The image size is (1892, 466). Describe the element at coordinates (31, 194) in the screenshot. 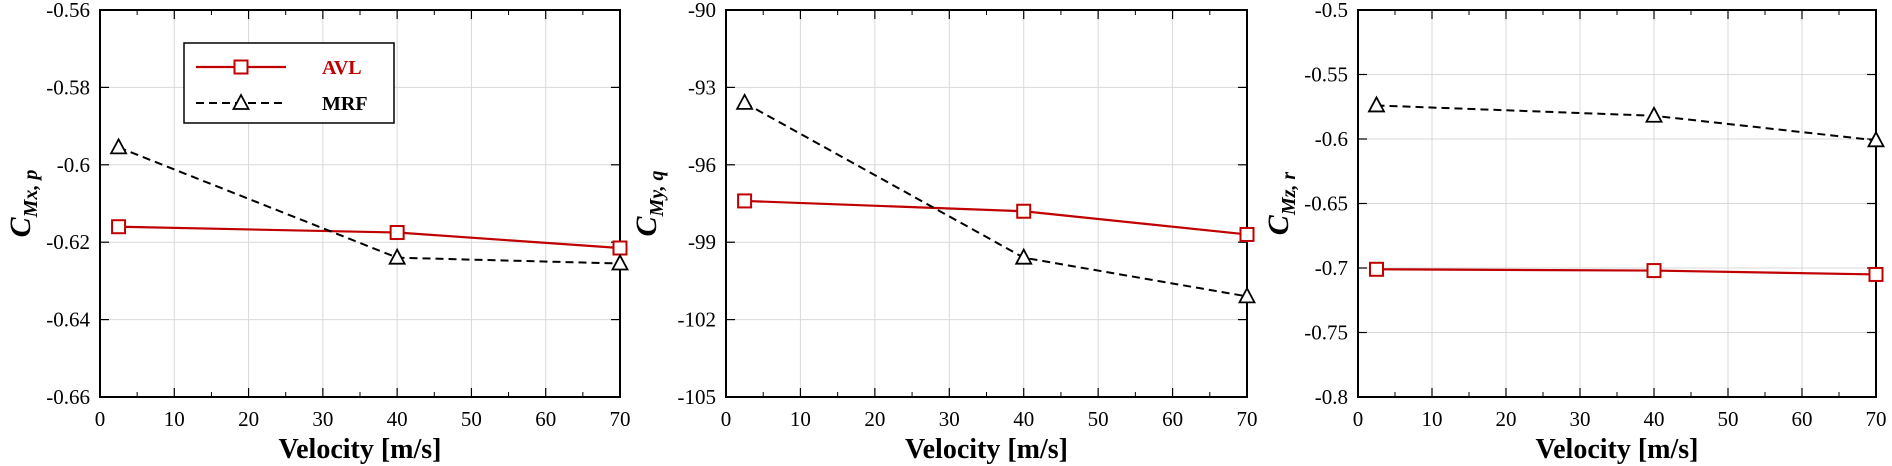

I see `chart-0-ylabel-sub: Mx, p` at that location.